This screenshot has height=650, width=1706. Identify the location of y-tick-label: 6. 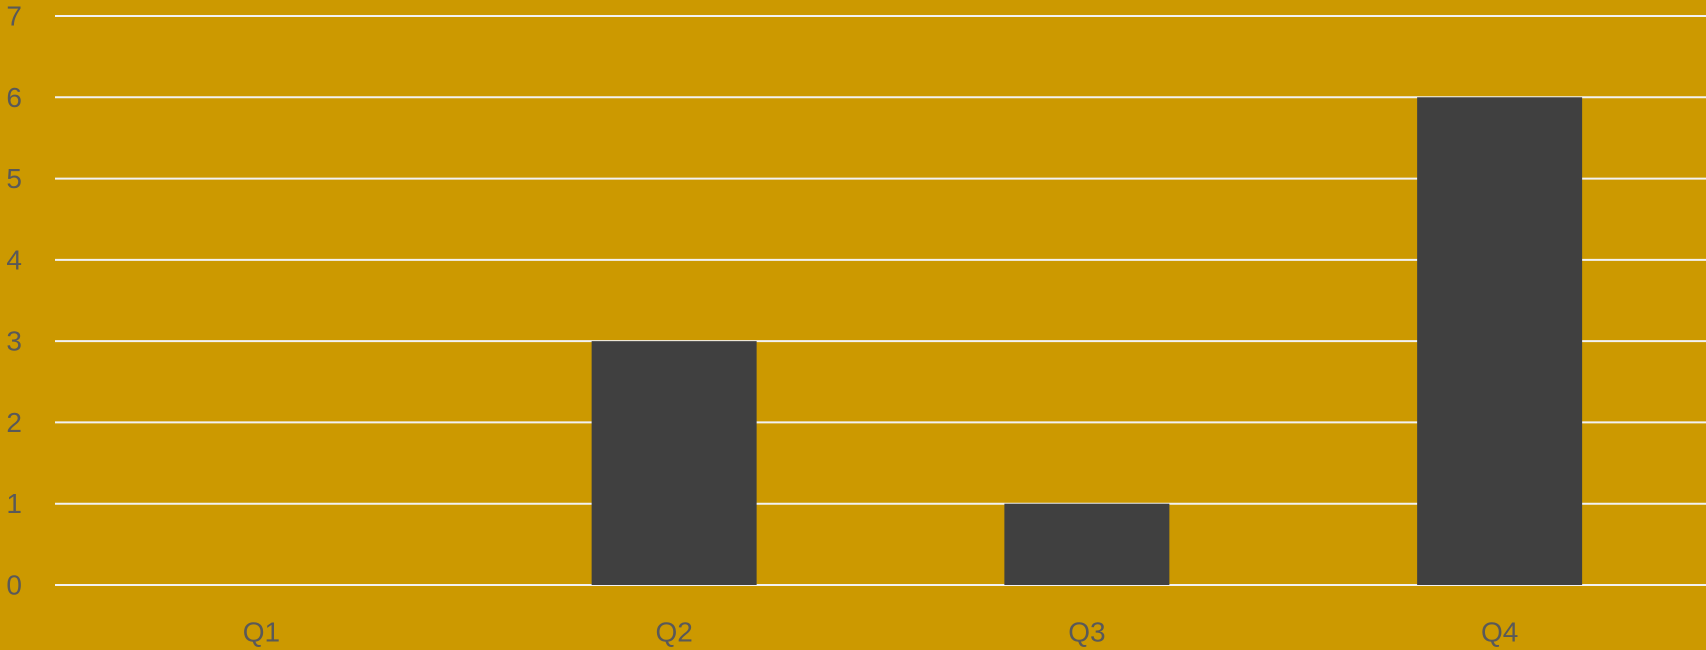
(14, 97).